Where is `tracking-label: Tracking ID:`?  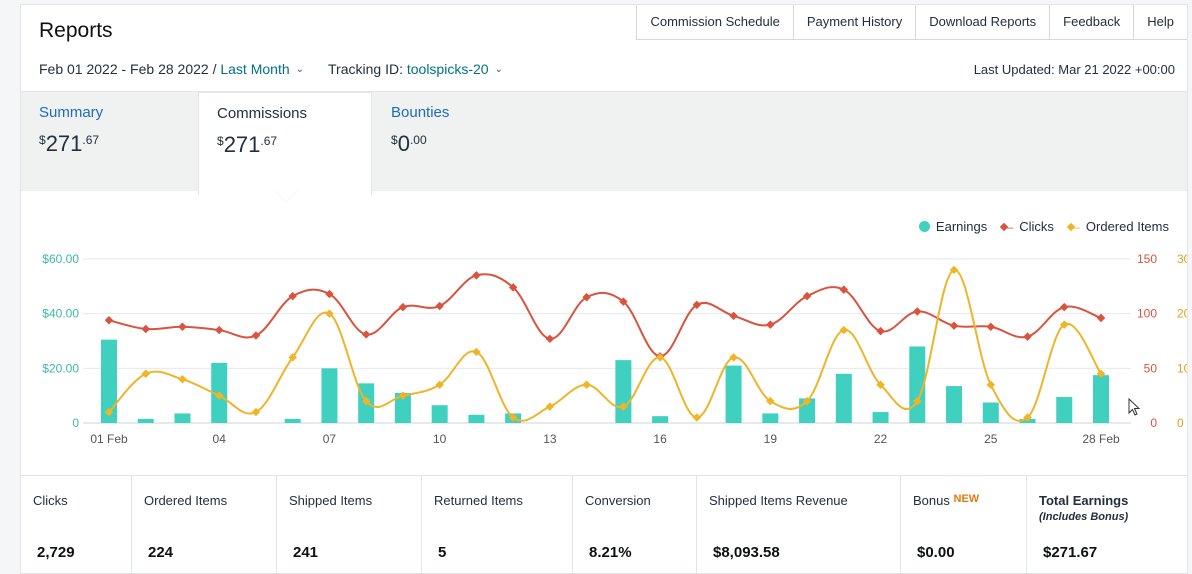
tracking-label: Tracking ID: is located at coordinates (365, 69).